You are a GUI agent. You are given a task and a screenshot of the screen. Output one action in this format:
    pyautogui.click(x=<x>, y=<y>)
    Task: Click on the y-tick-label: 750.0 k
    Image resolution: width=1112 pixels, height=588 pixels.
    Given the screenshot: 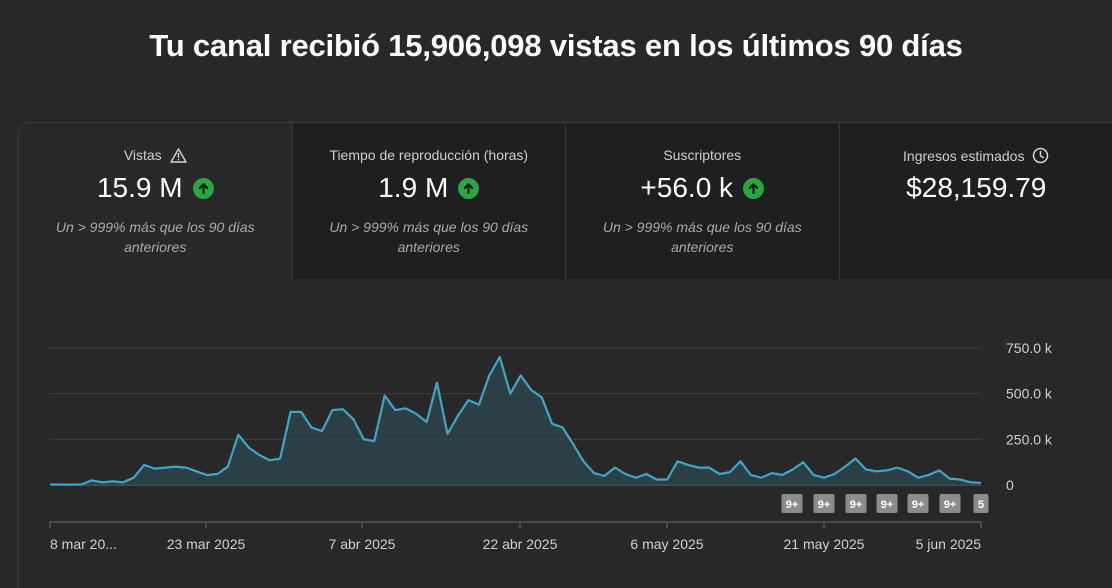 What is the action you would take?
    pyautogui.click(x=1029, y=348)
    